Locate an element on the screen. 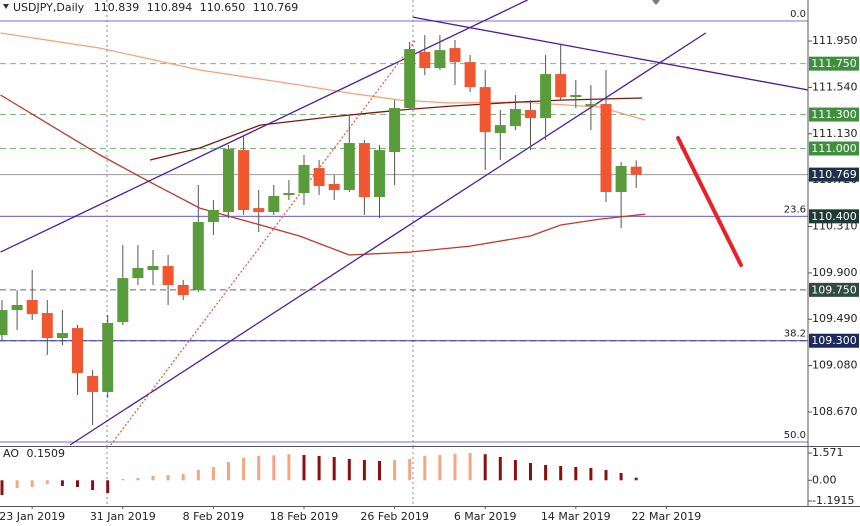 The height and width of the screenshot is (526, 860). fib-label: 38.2 is located at coordinates (795, 334).